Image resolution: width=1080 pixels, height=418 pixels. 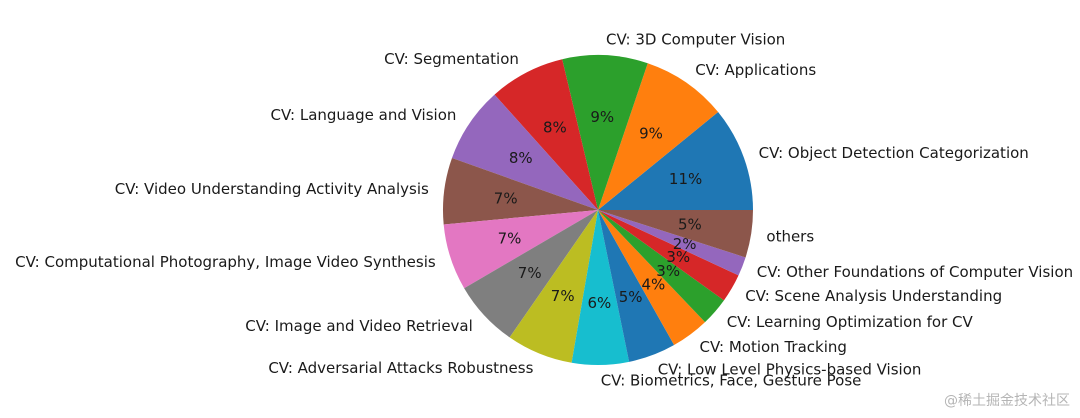 What do you see at coordinates (850, 322) in the screenshot?
I see `pie-slice-category-label: CV: Learning Optimization for CV` at bounding box center [850, 322].